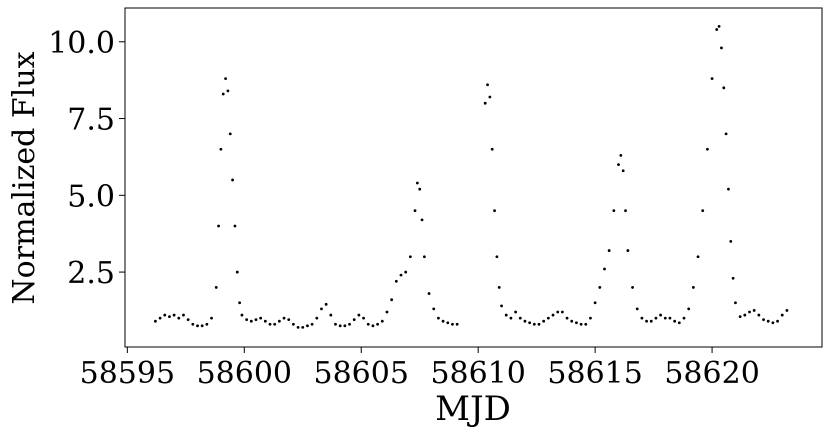 The height and width of the screenshot is (443, 831). What do you see at coordinates (244, 373) in the screenshot?
I see `x-tick-label: 58600` at bounding box center [244, 373].